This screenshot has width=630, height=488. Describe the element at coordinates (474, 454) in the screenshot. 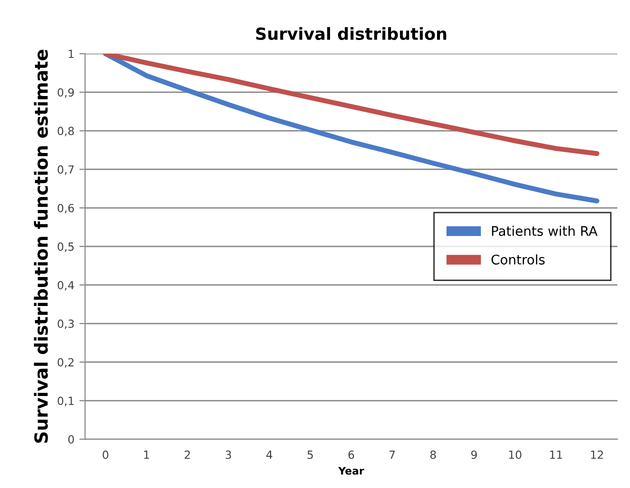

I see `x-tick-label: 9` at that location.